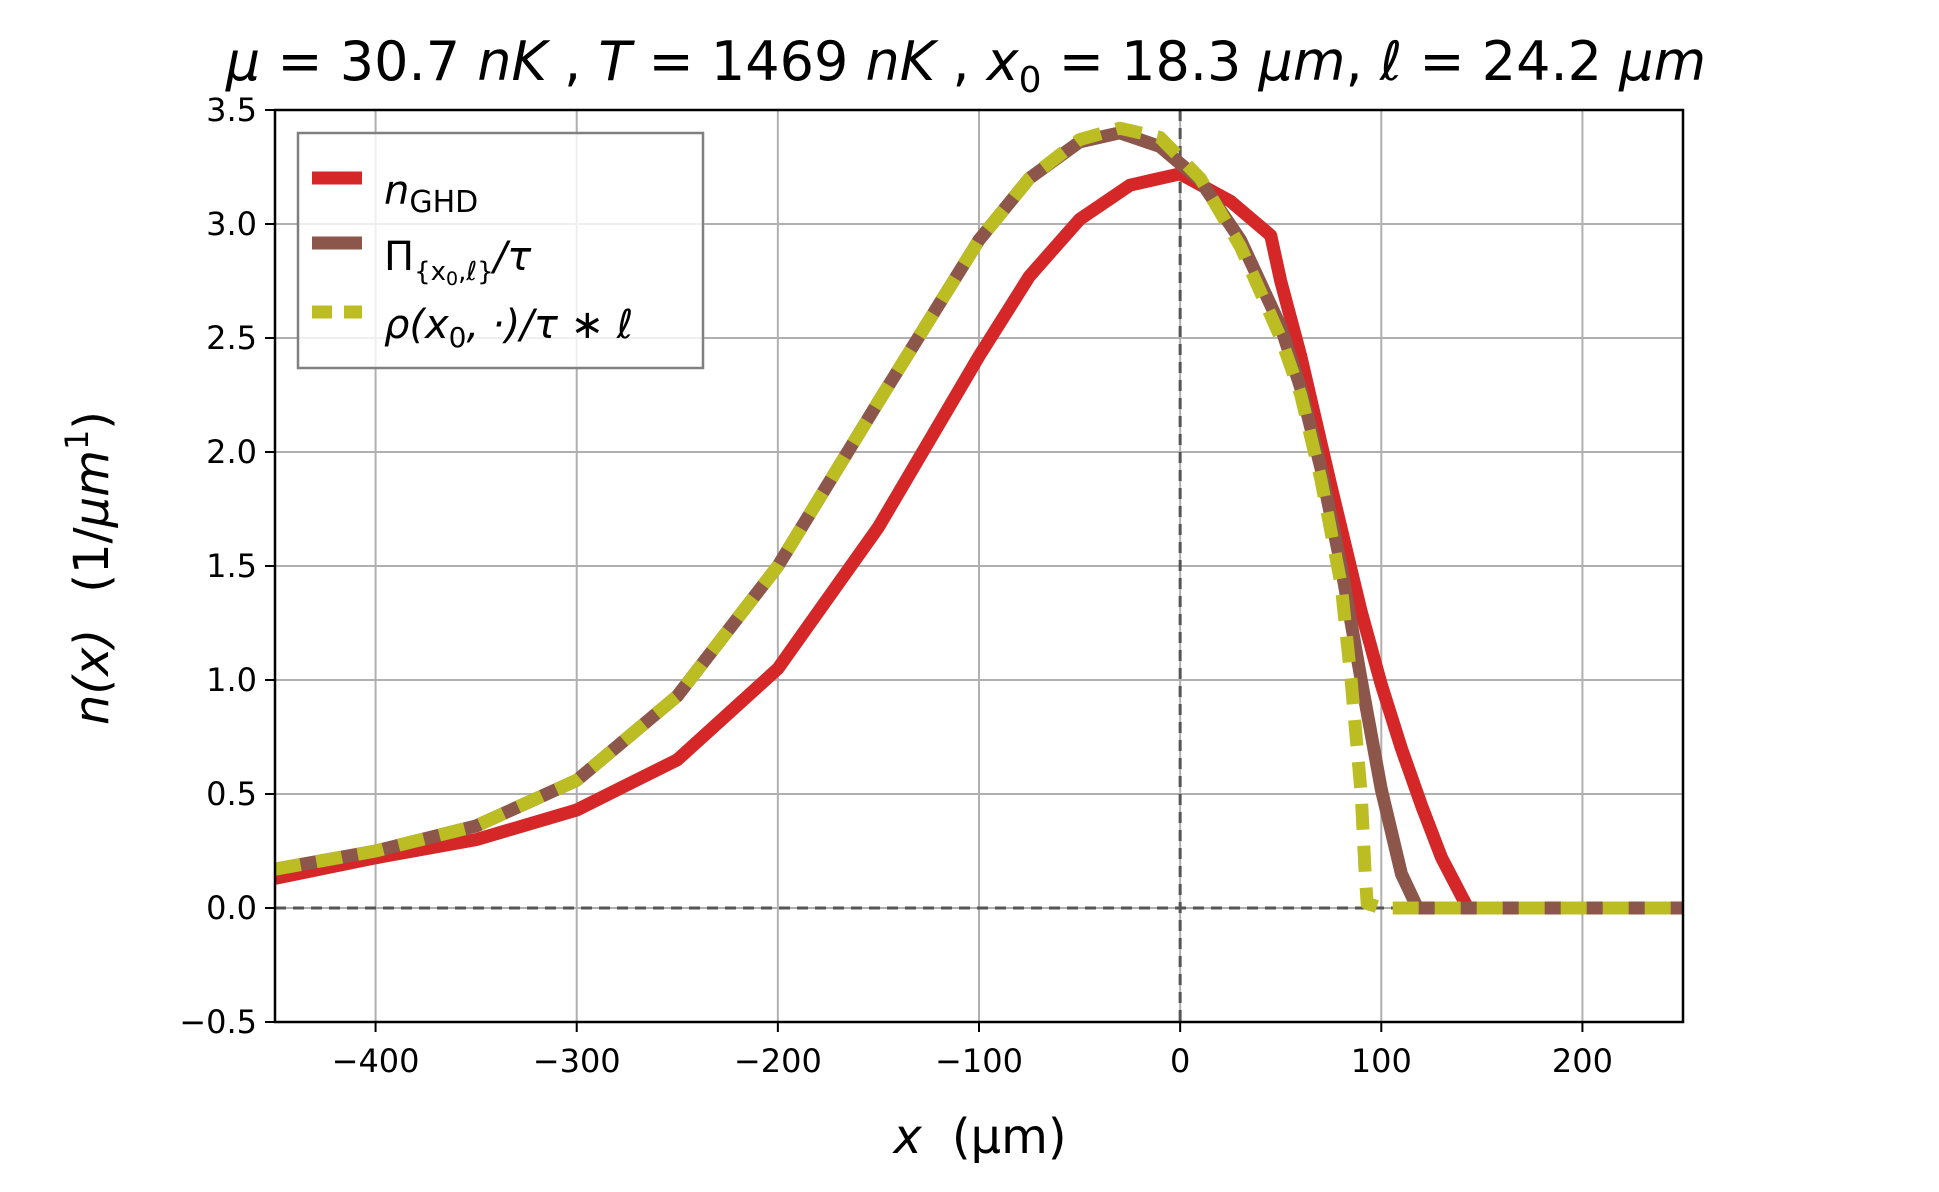 Image resolution: width=1939 pixels, height=1192 pixels. Describe the element at coordinates (231, 110) in the screenshot. I see `y-tick-label: 3.5` at that location.